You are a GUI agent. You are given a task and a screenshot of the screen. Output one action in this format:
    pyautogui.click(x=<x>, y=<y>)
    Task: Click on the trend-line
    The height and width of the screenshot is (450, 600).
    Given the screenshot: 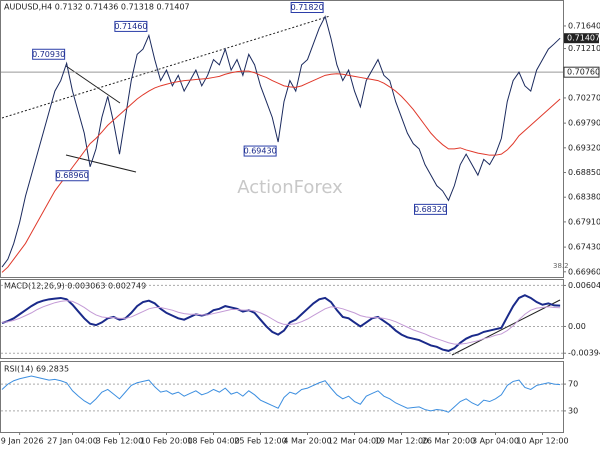 What is the action you would take?
    pyautogui.click(x=101, y=163)
    